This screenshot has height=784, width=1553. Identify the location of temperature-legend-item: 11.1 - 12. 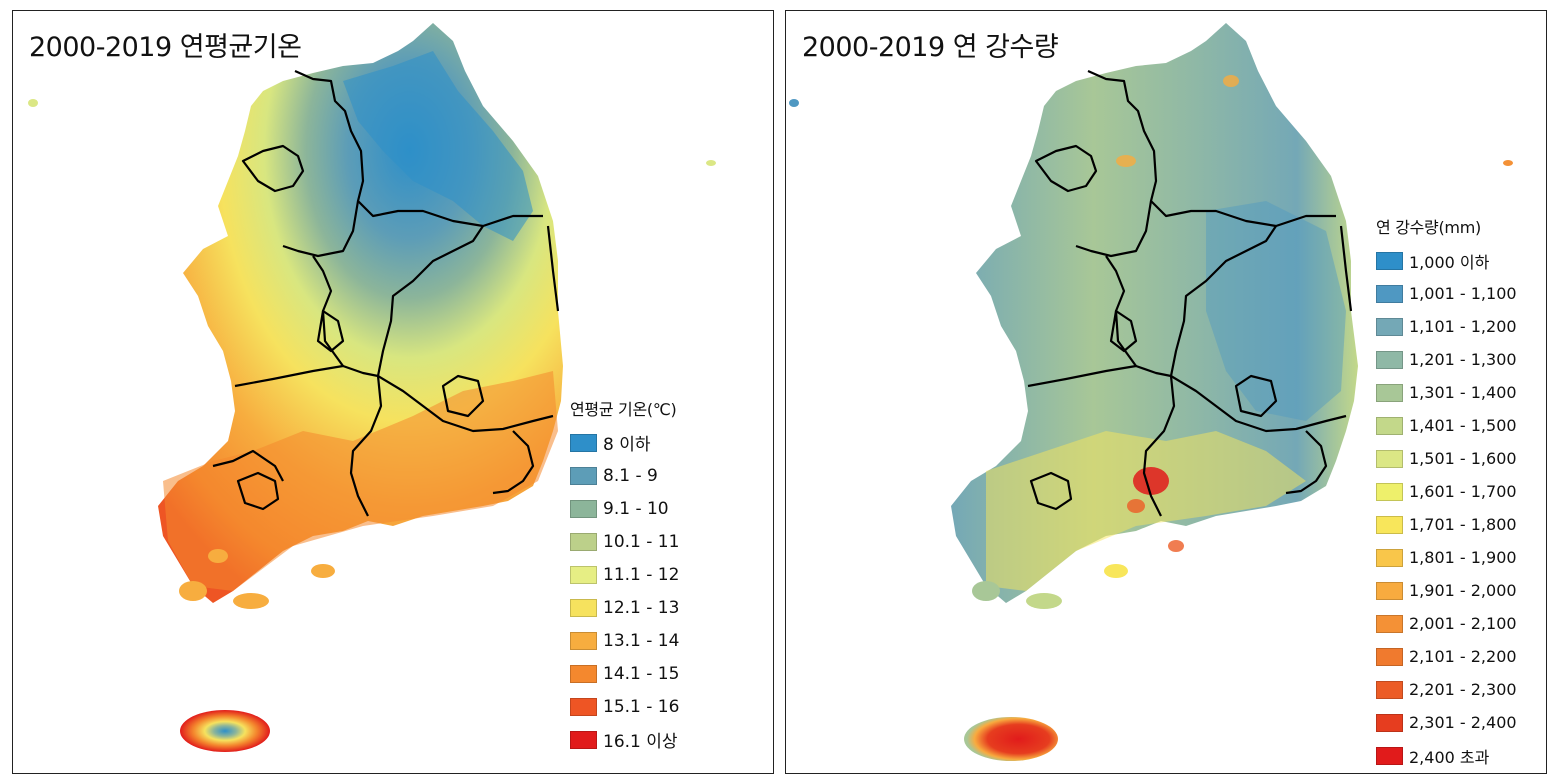
(624, 574).